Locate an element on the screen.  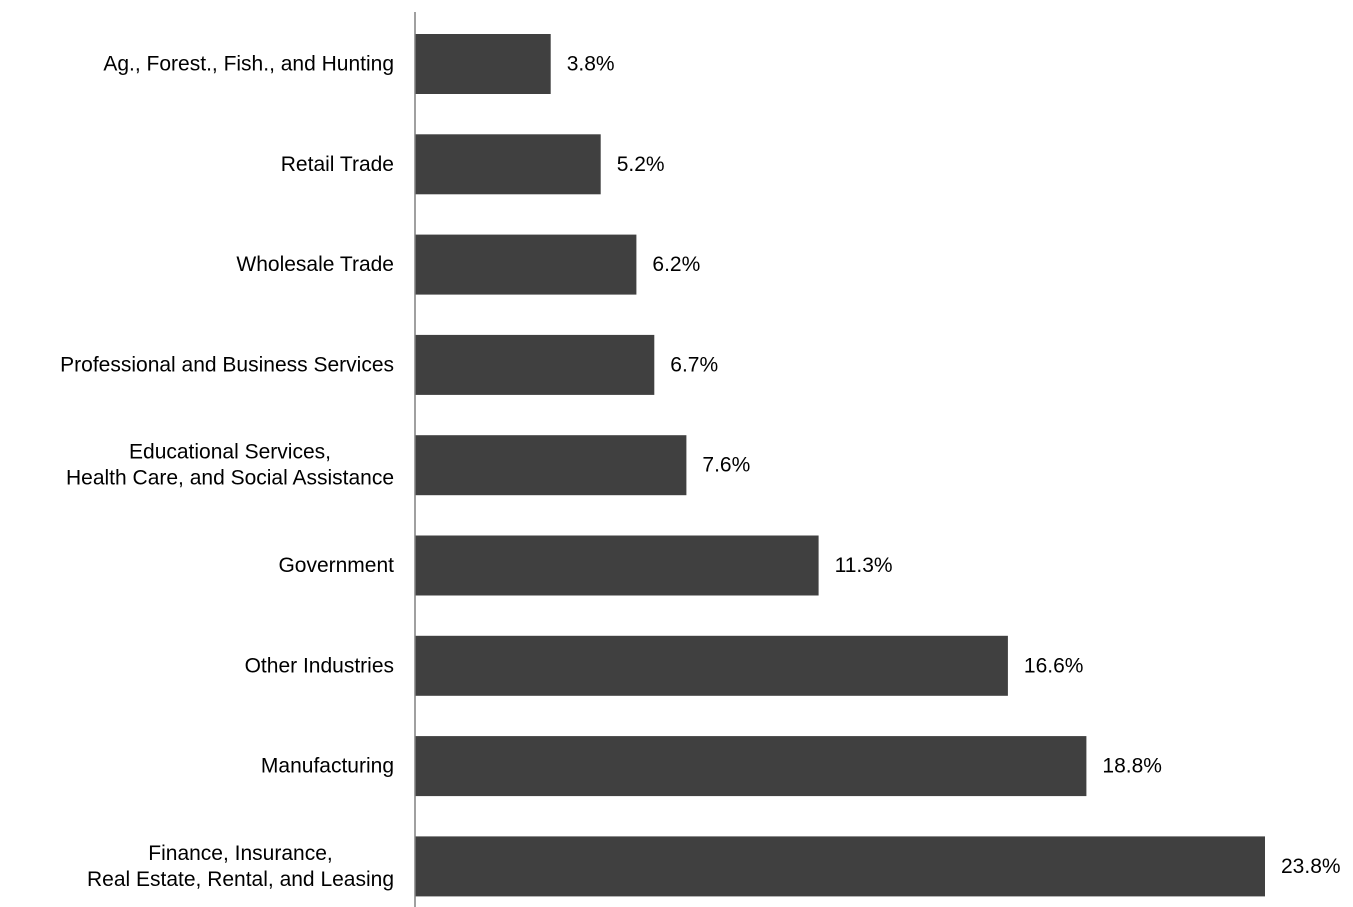
category-label-government: Government is located at coordinates (336, 565).